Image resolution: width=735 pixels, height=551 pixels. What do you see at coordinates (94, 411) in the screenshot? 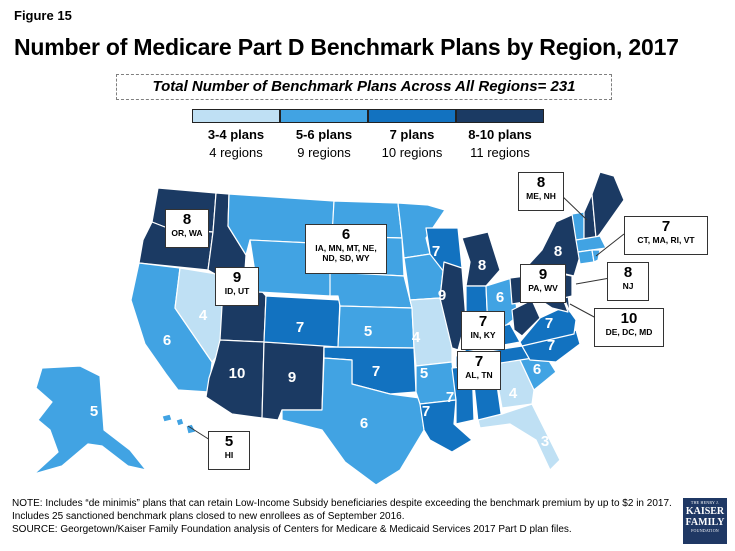
I see `label-ak: 5` at bounding box center [94, 411].